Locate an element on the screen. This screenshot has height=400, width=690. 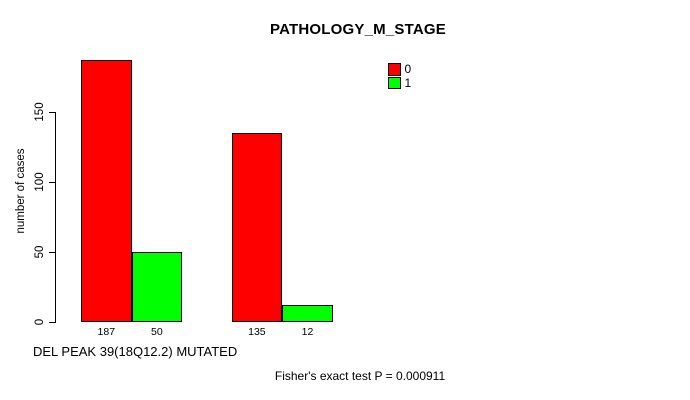
y-tick-label: 100 is located at coordinates (40, 182).